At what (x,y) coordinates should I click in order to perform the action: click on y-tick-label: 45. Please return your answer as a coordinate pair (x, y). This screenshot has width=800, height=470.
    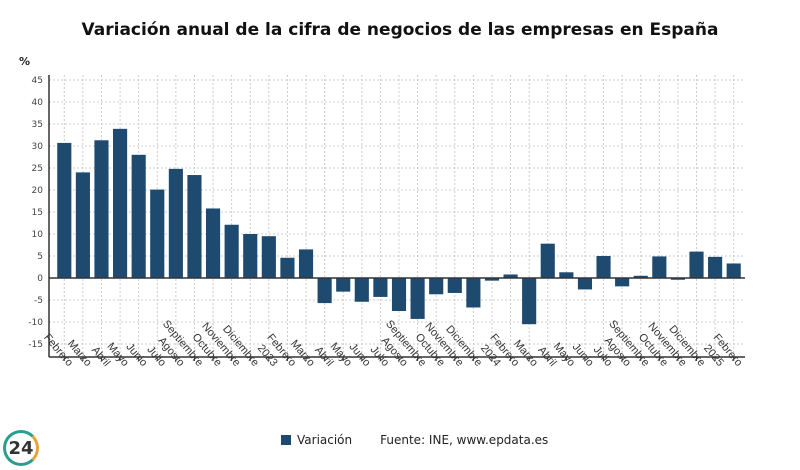
    Looking at the image, I should click on (37, 81).